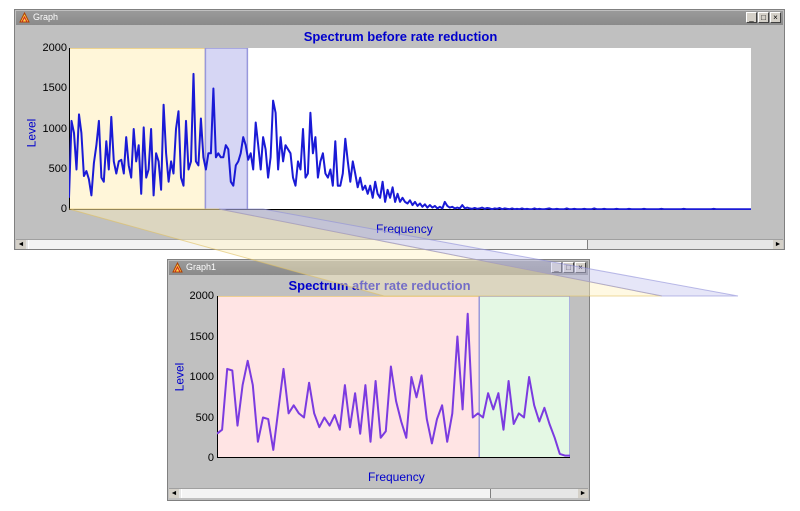  Describe the element at coordinates (400, 36) in the screenshot. I see `chart-title: Spectrum before rate reduction` at that location.